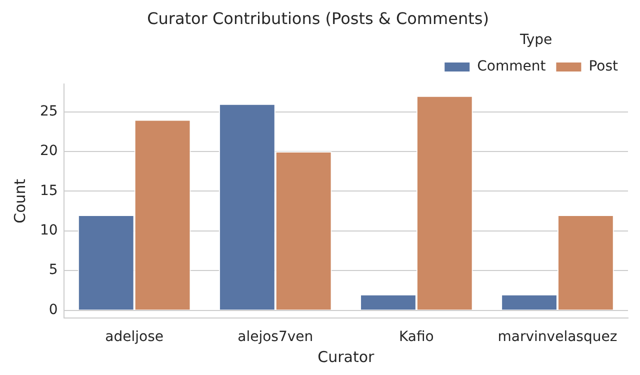 The image size is (640, 375). Describe the element at coordinates (134, 337) in the screenshot. I see `x-tick-label: adeljose` at that location.